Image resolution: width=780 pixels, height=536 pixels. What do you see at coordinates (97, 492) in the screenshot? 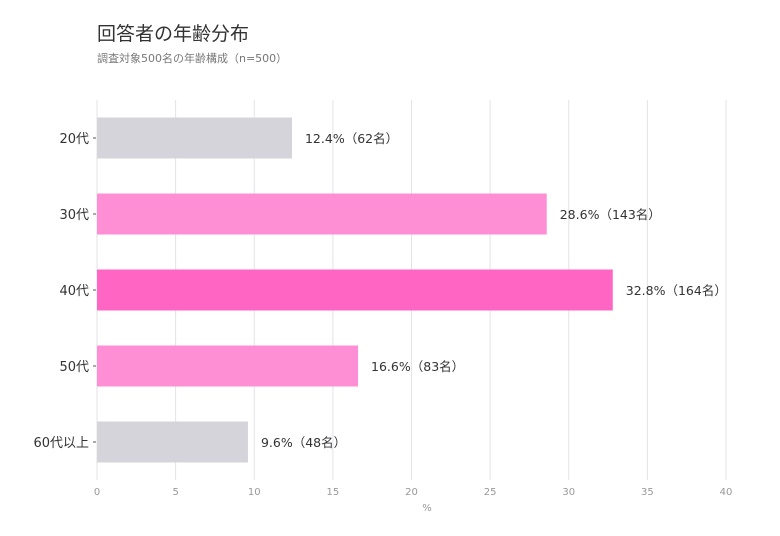
I see `x-tick-label: 0` at bounding box center [97, 492].